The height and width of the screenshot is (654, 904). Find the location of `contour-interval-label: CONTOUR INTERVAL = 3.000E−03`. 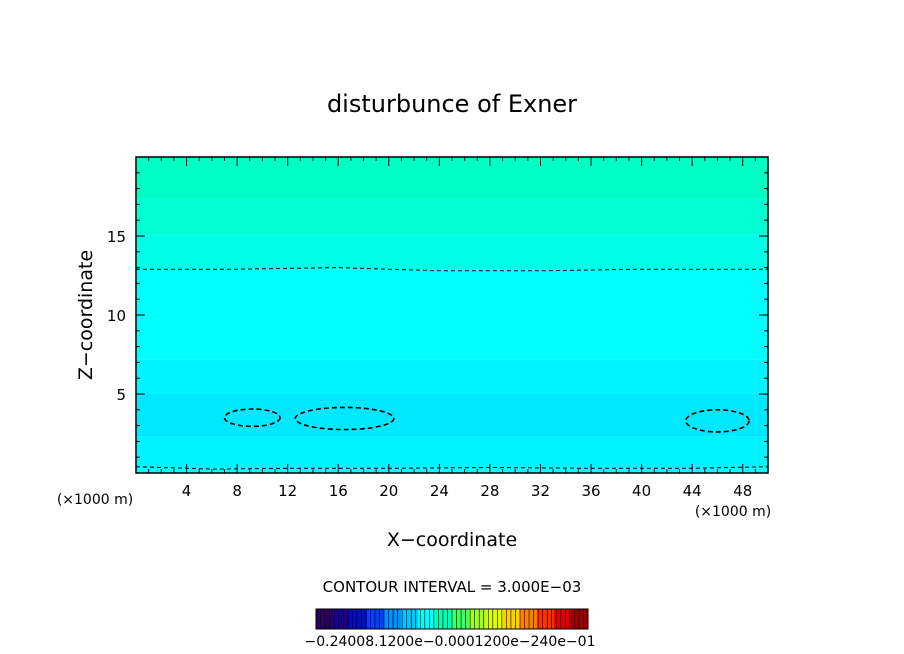

contour-interval-label: CONTOUR INTERVAL = 3.000E−03 is located at coordinates (452, 587).